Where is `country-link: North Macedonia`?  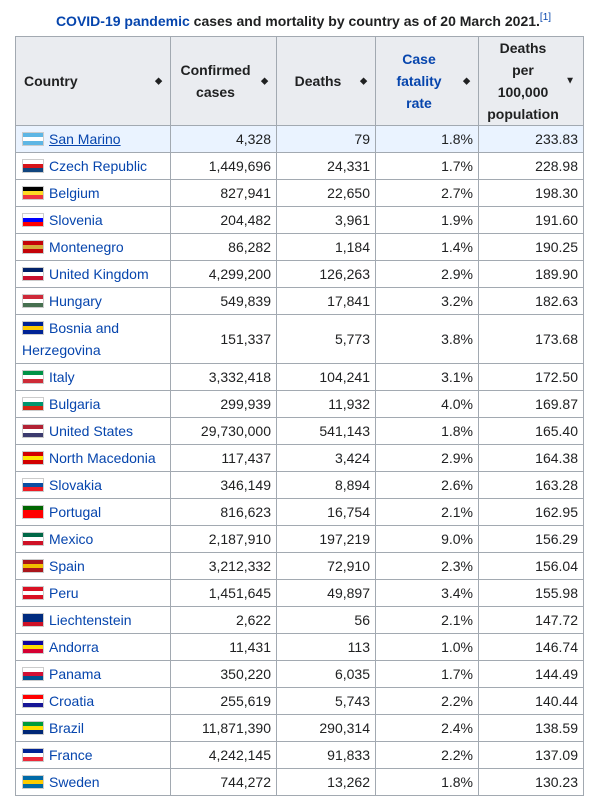 country-link: North Macedonia is located at coordinates (102, 458).